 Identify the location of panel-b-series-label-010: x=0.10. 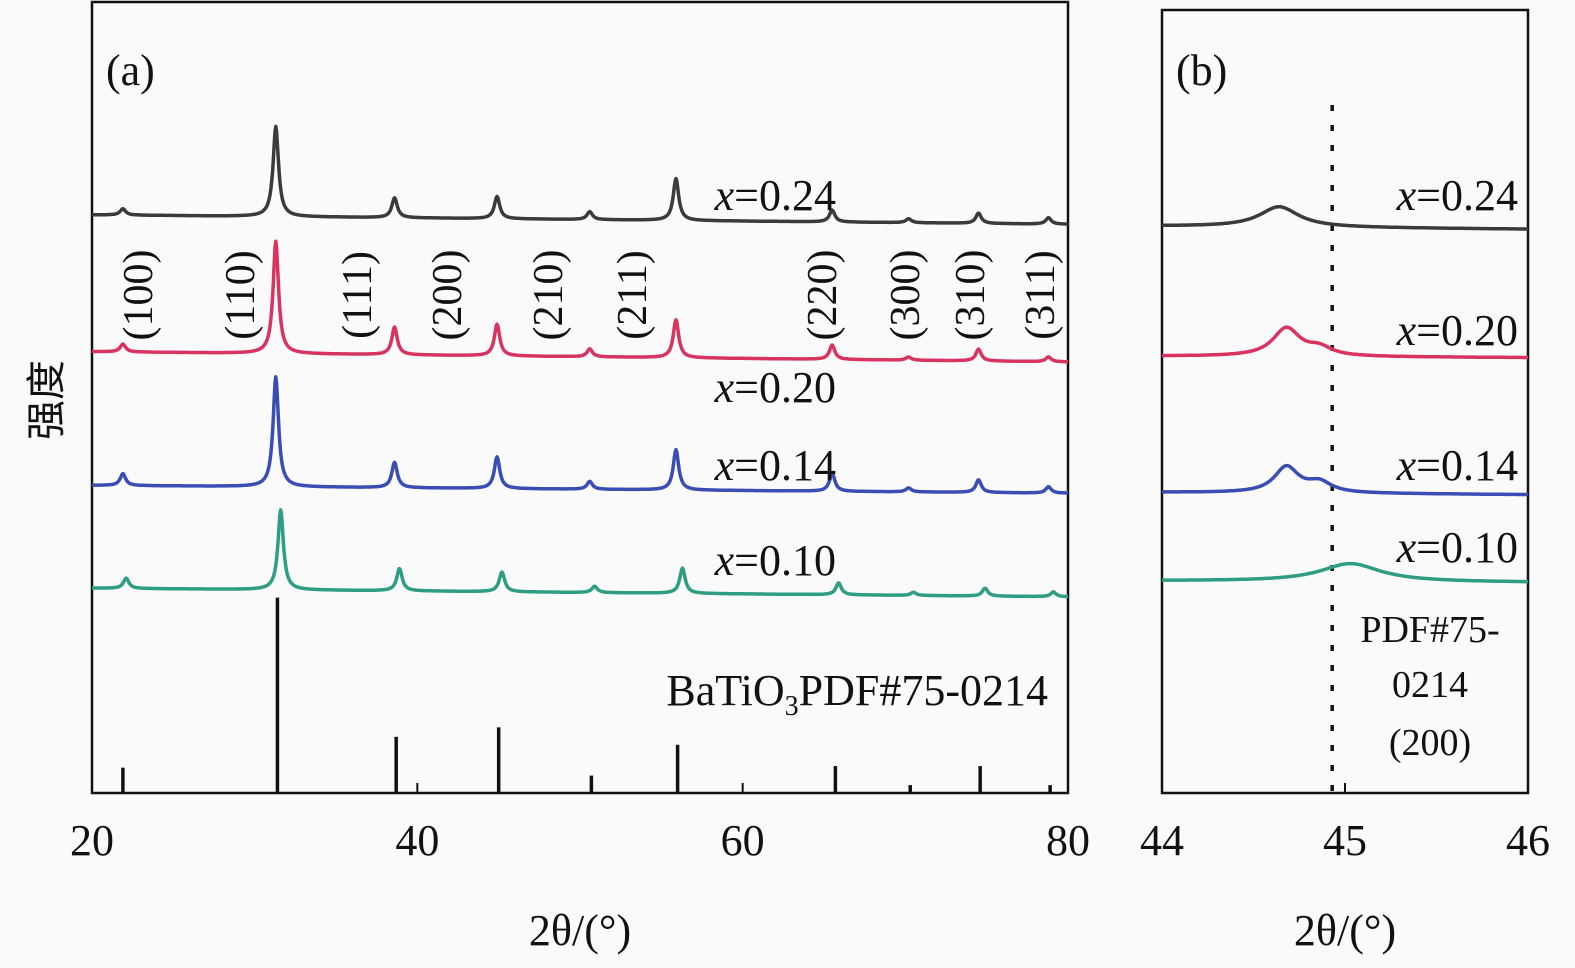
(1457, 547).